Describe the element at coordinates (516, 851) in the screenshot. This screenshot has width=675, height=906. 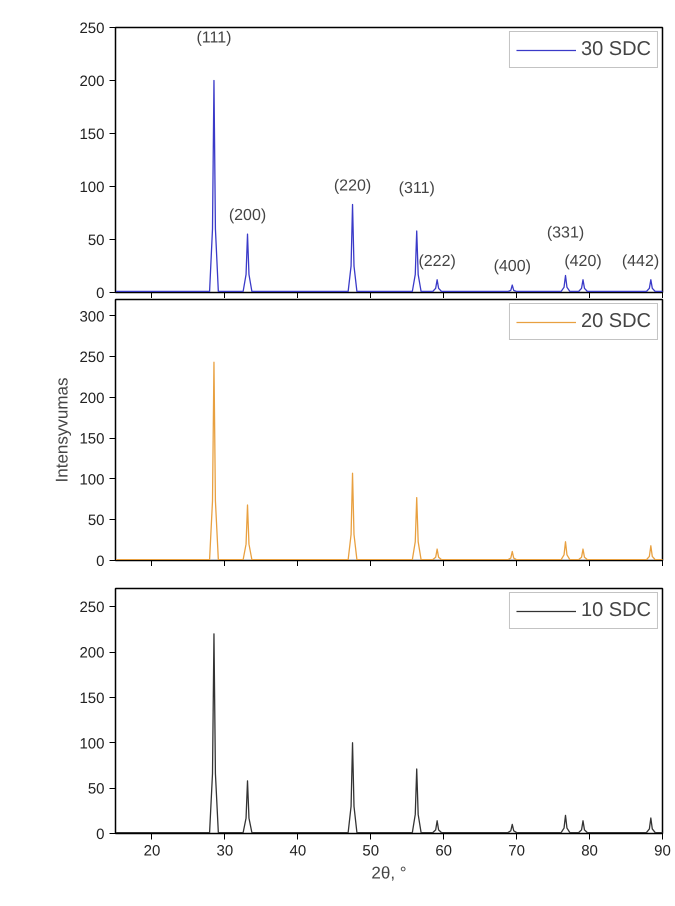
I see `x-tick-label: 70` at that location.